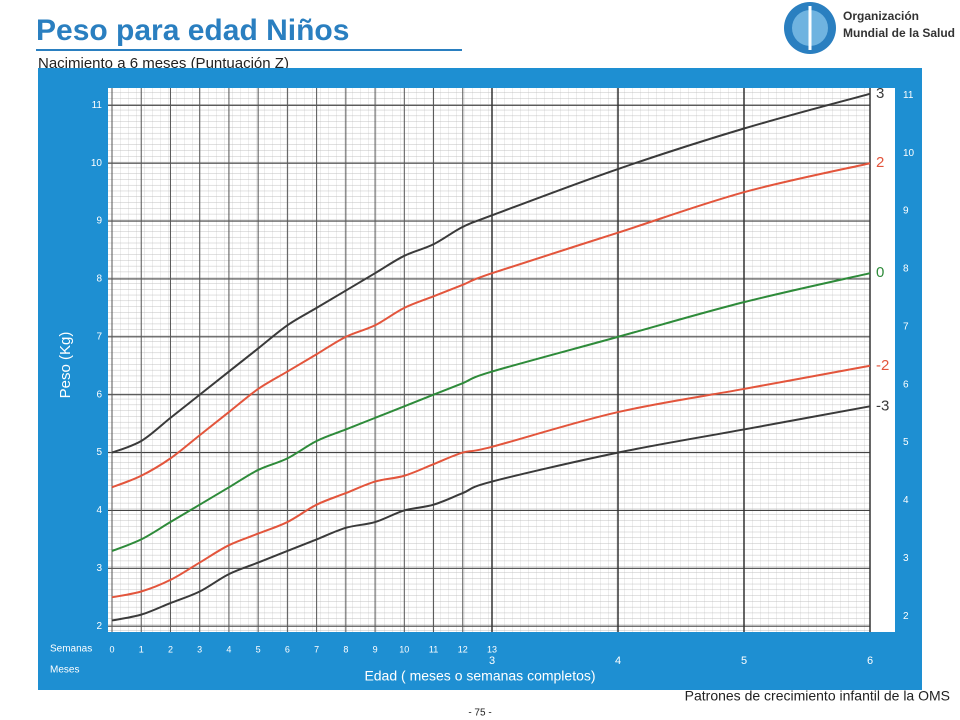  Describe the element at coordinates (908, 95) in the screenshot. I see `y2-tick-label: 11` at that location.